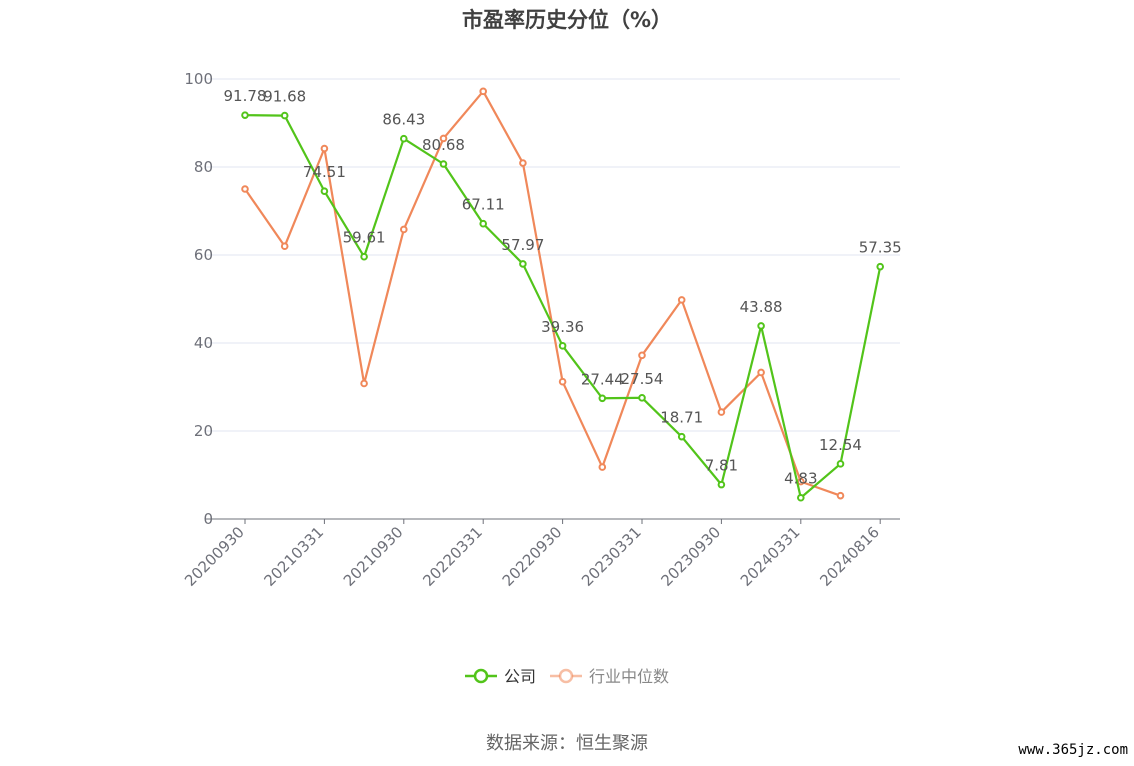 This screenshot has width=1134, height=766. Describe the element at coordinates (294, 556) in the screenshot. I see `x-tick-label: 20210331` at that location.